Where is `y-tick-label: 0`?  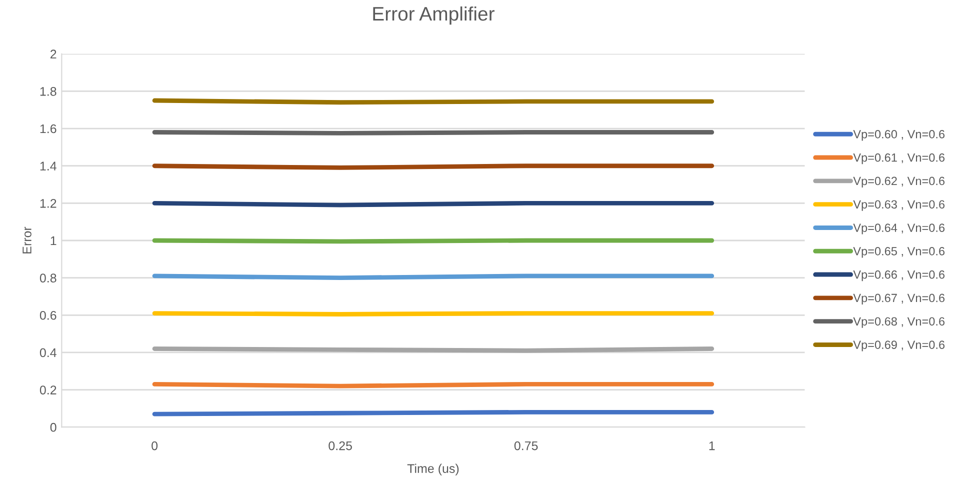
y-tick-label: 0 is located at coordinates (53, 427).